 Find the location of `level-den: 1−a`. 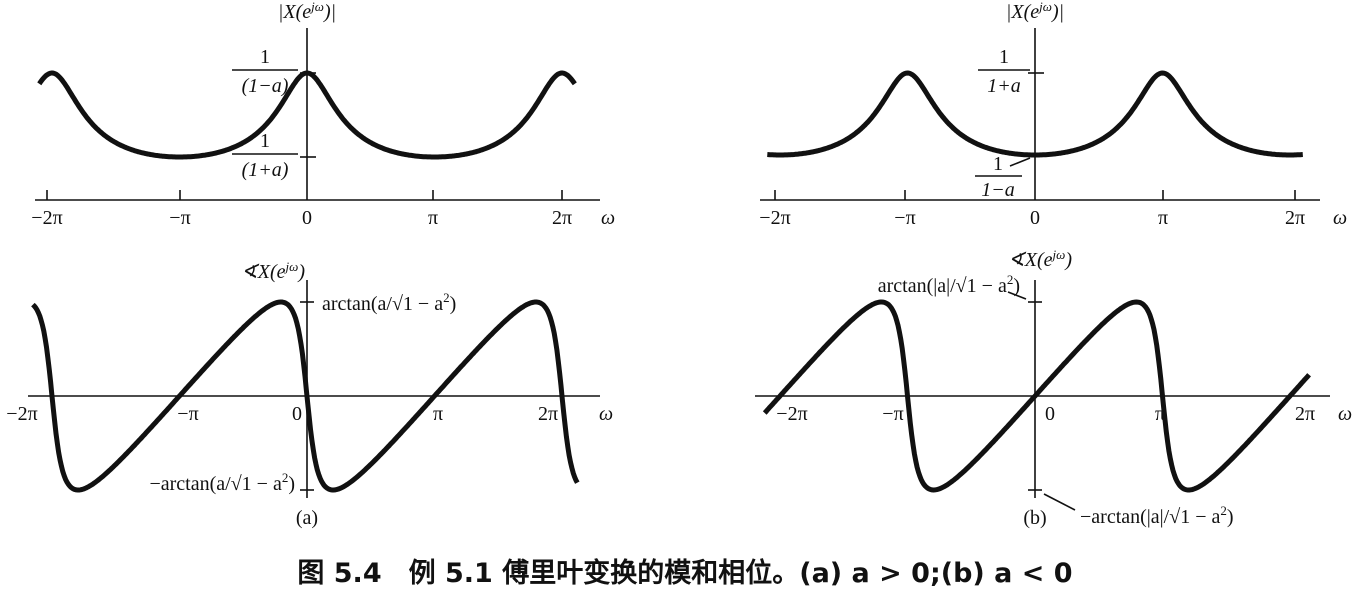

level-den: 1−a is located at coordinates (998, 190).